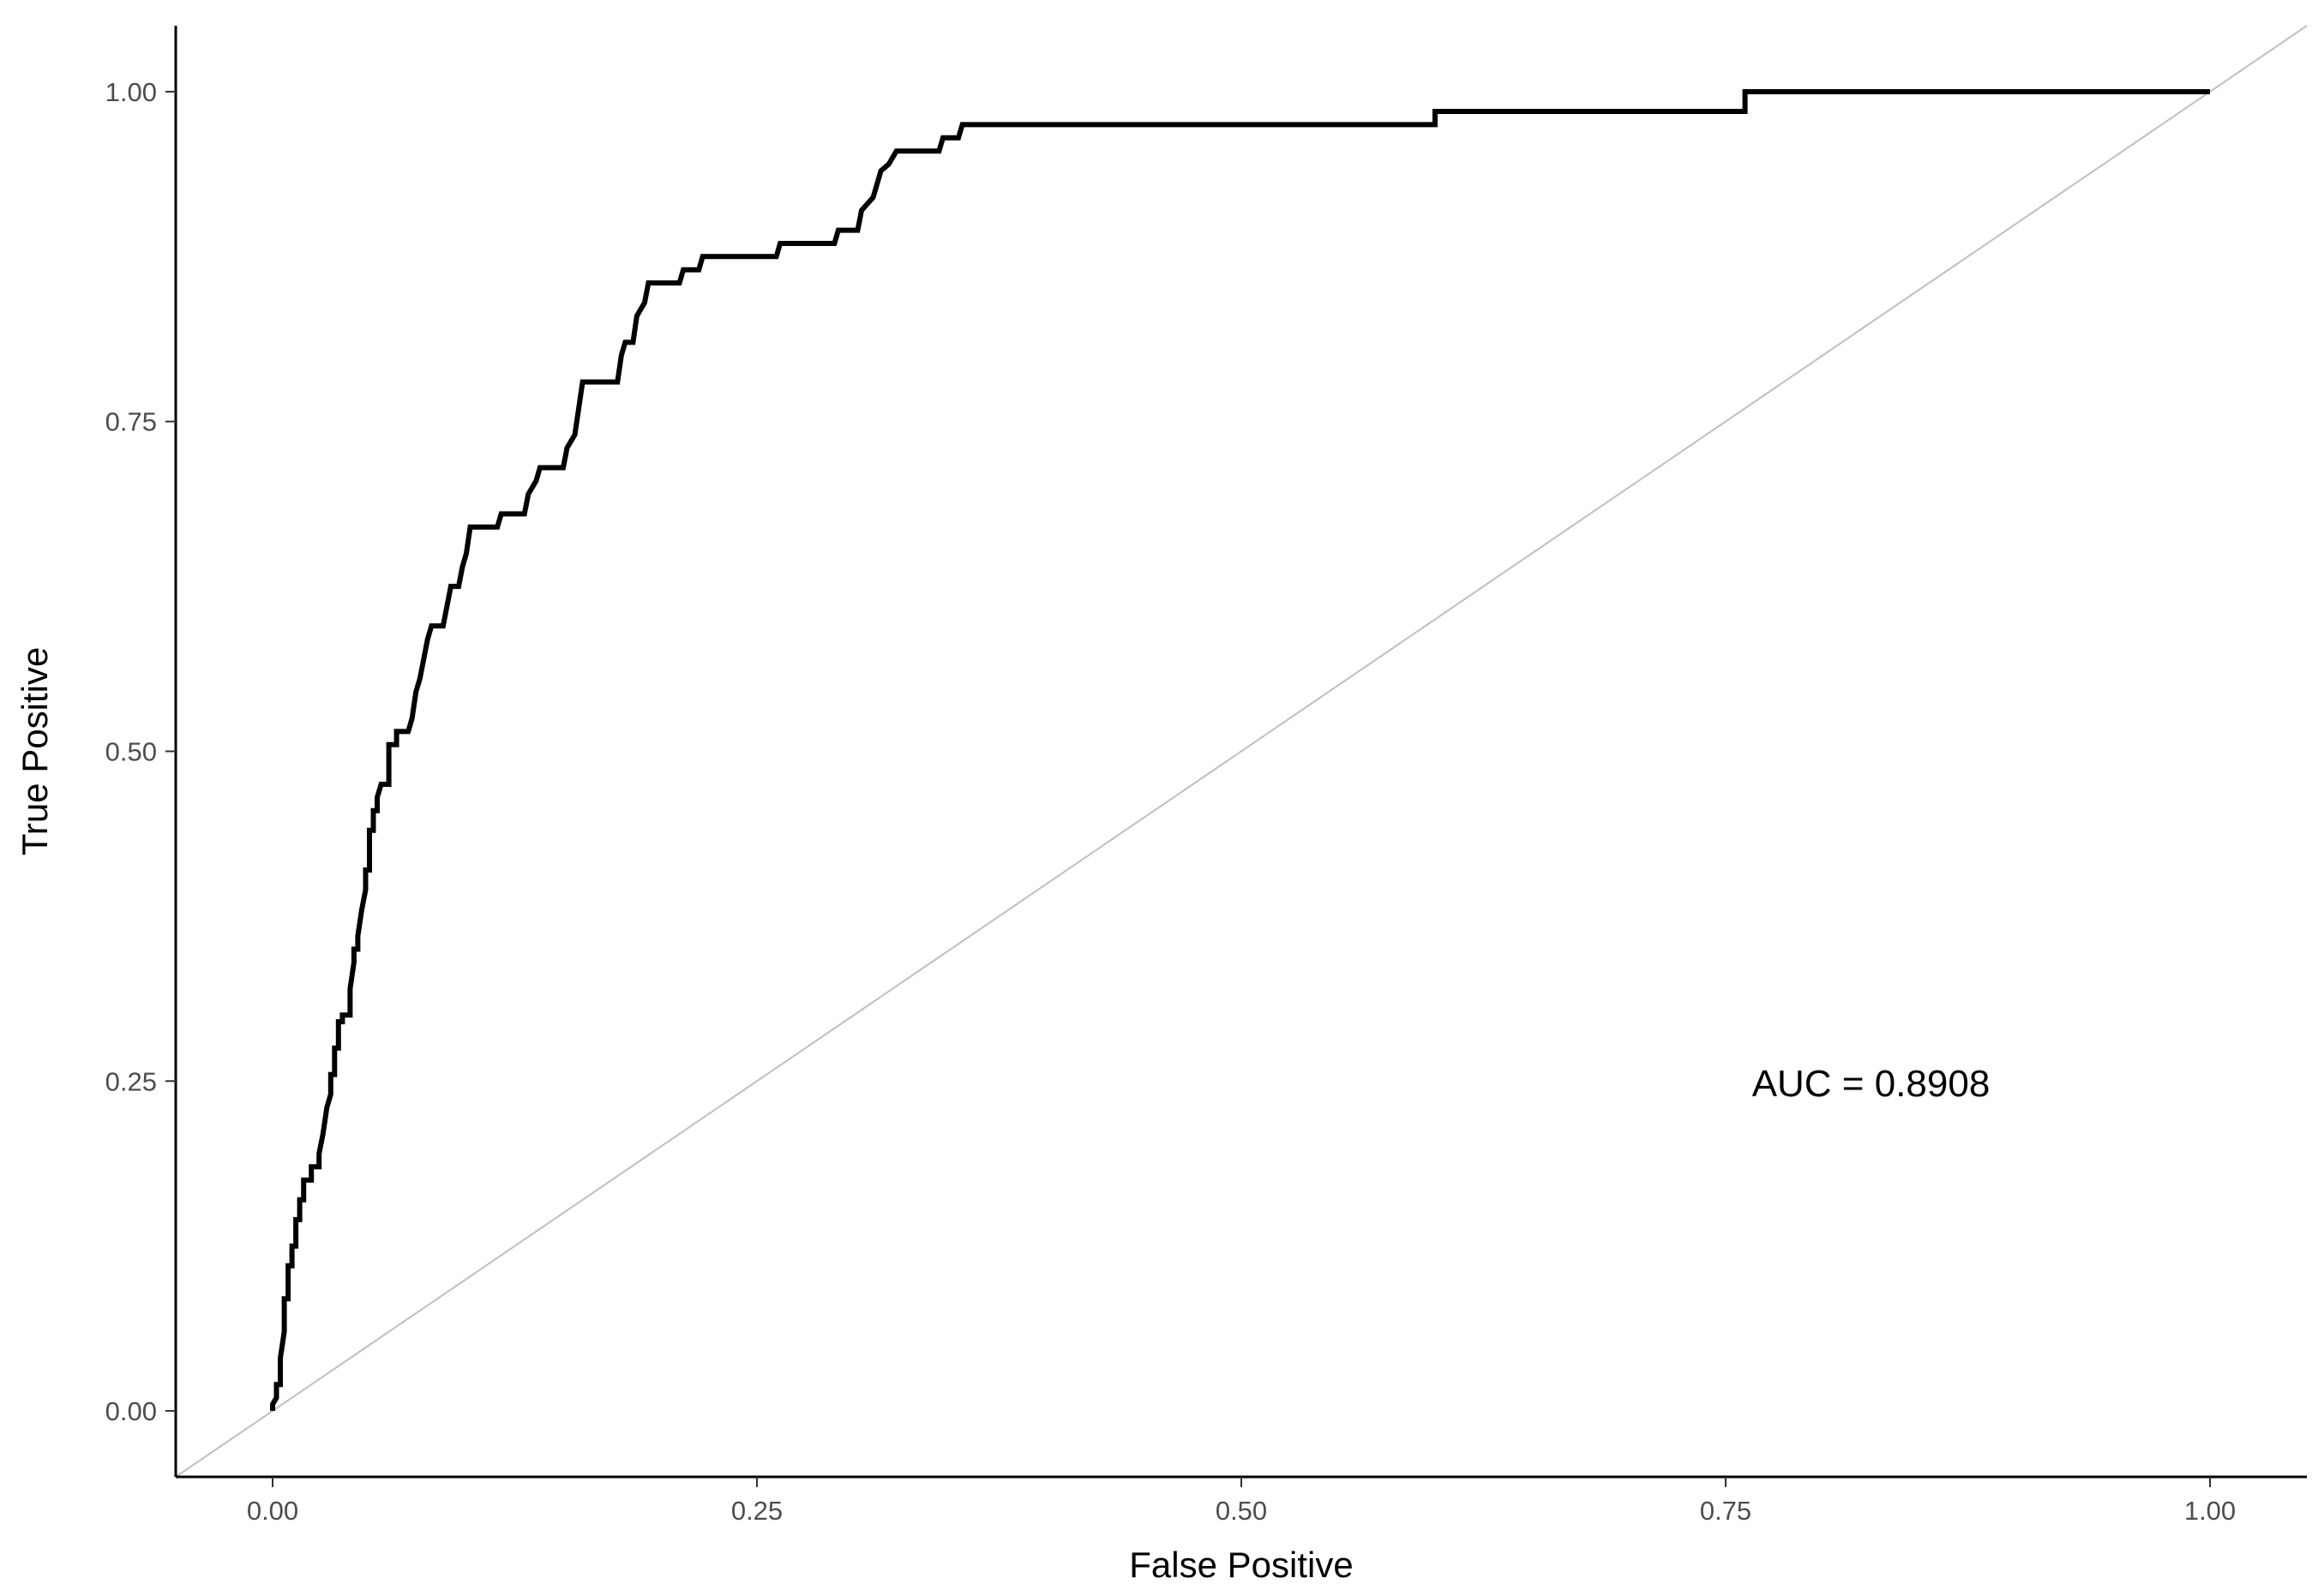 The width and height of the screenshot is (2324, 1596). Describe the element at coordinates (35, 751) in the screenshot. I see `y-axis-title: True Positive` at that location.